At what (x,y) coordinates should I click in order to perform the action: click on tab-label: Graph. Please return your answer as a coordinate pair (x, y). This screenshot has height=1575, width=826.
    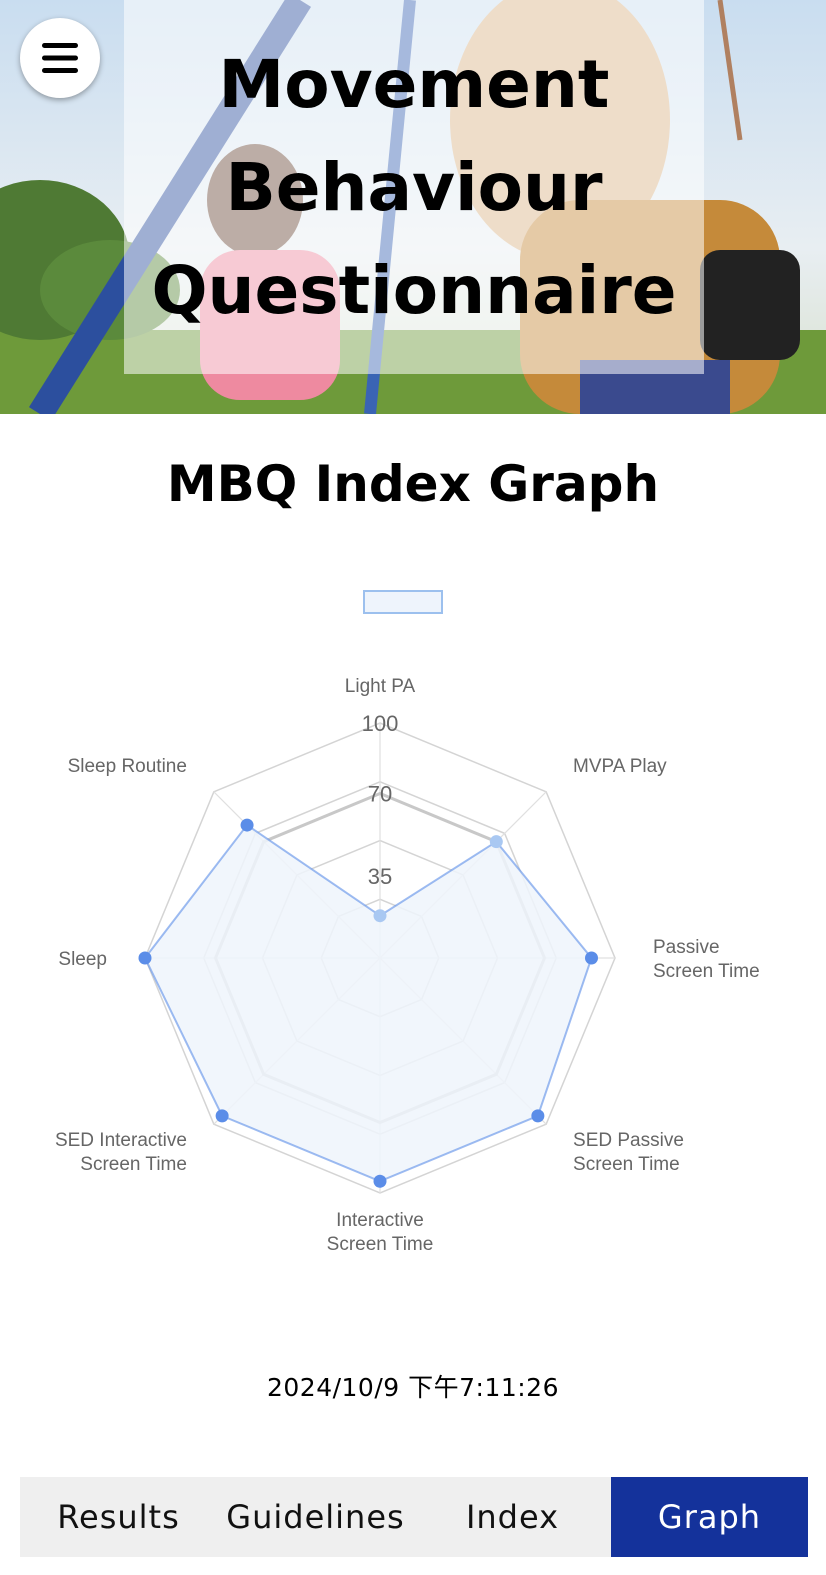
    Looking at the image, I should click on (709, 1517).